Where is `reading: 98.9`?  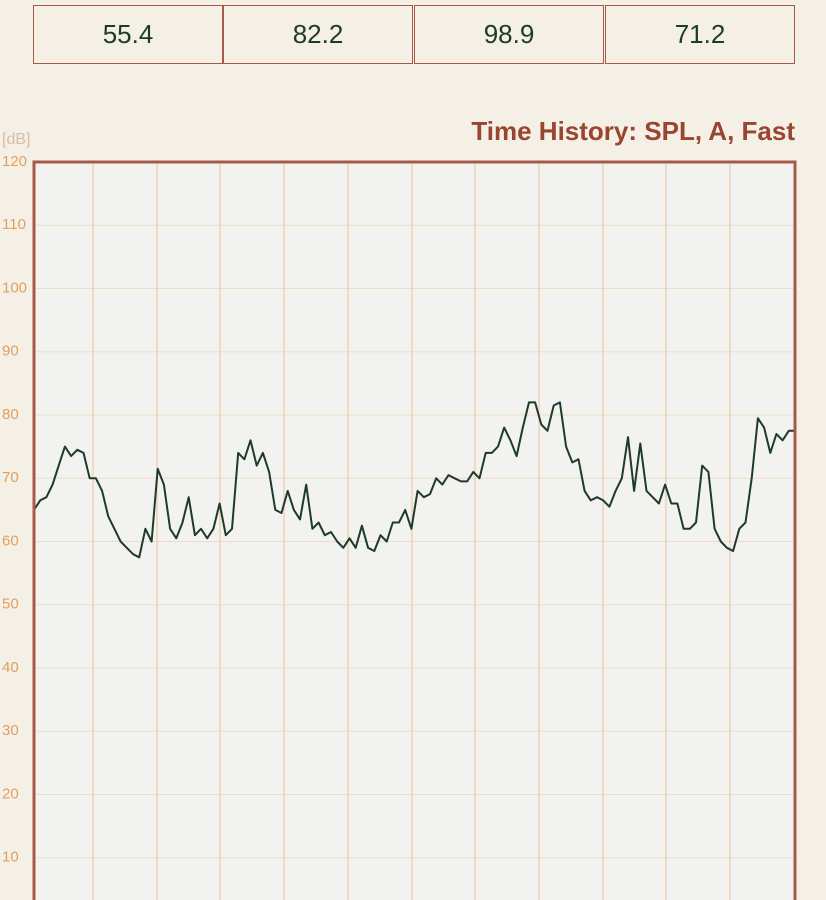 reading: 98.9 is located at coordinates (509, 34).